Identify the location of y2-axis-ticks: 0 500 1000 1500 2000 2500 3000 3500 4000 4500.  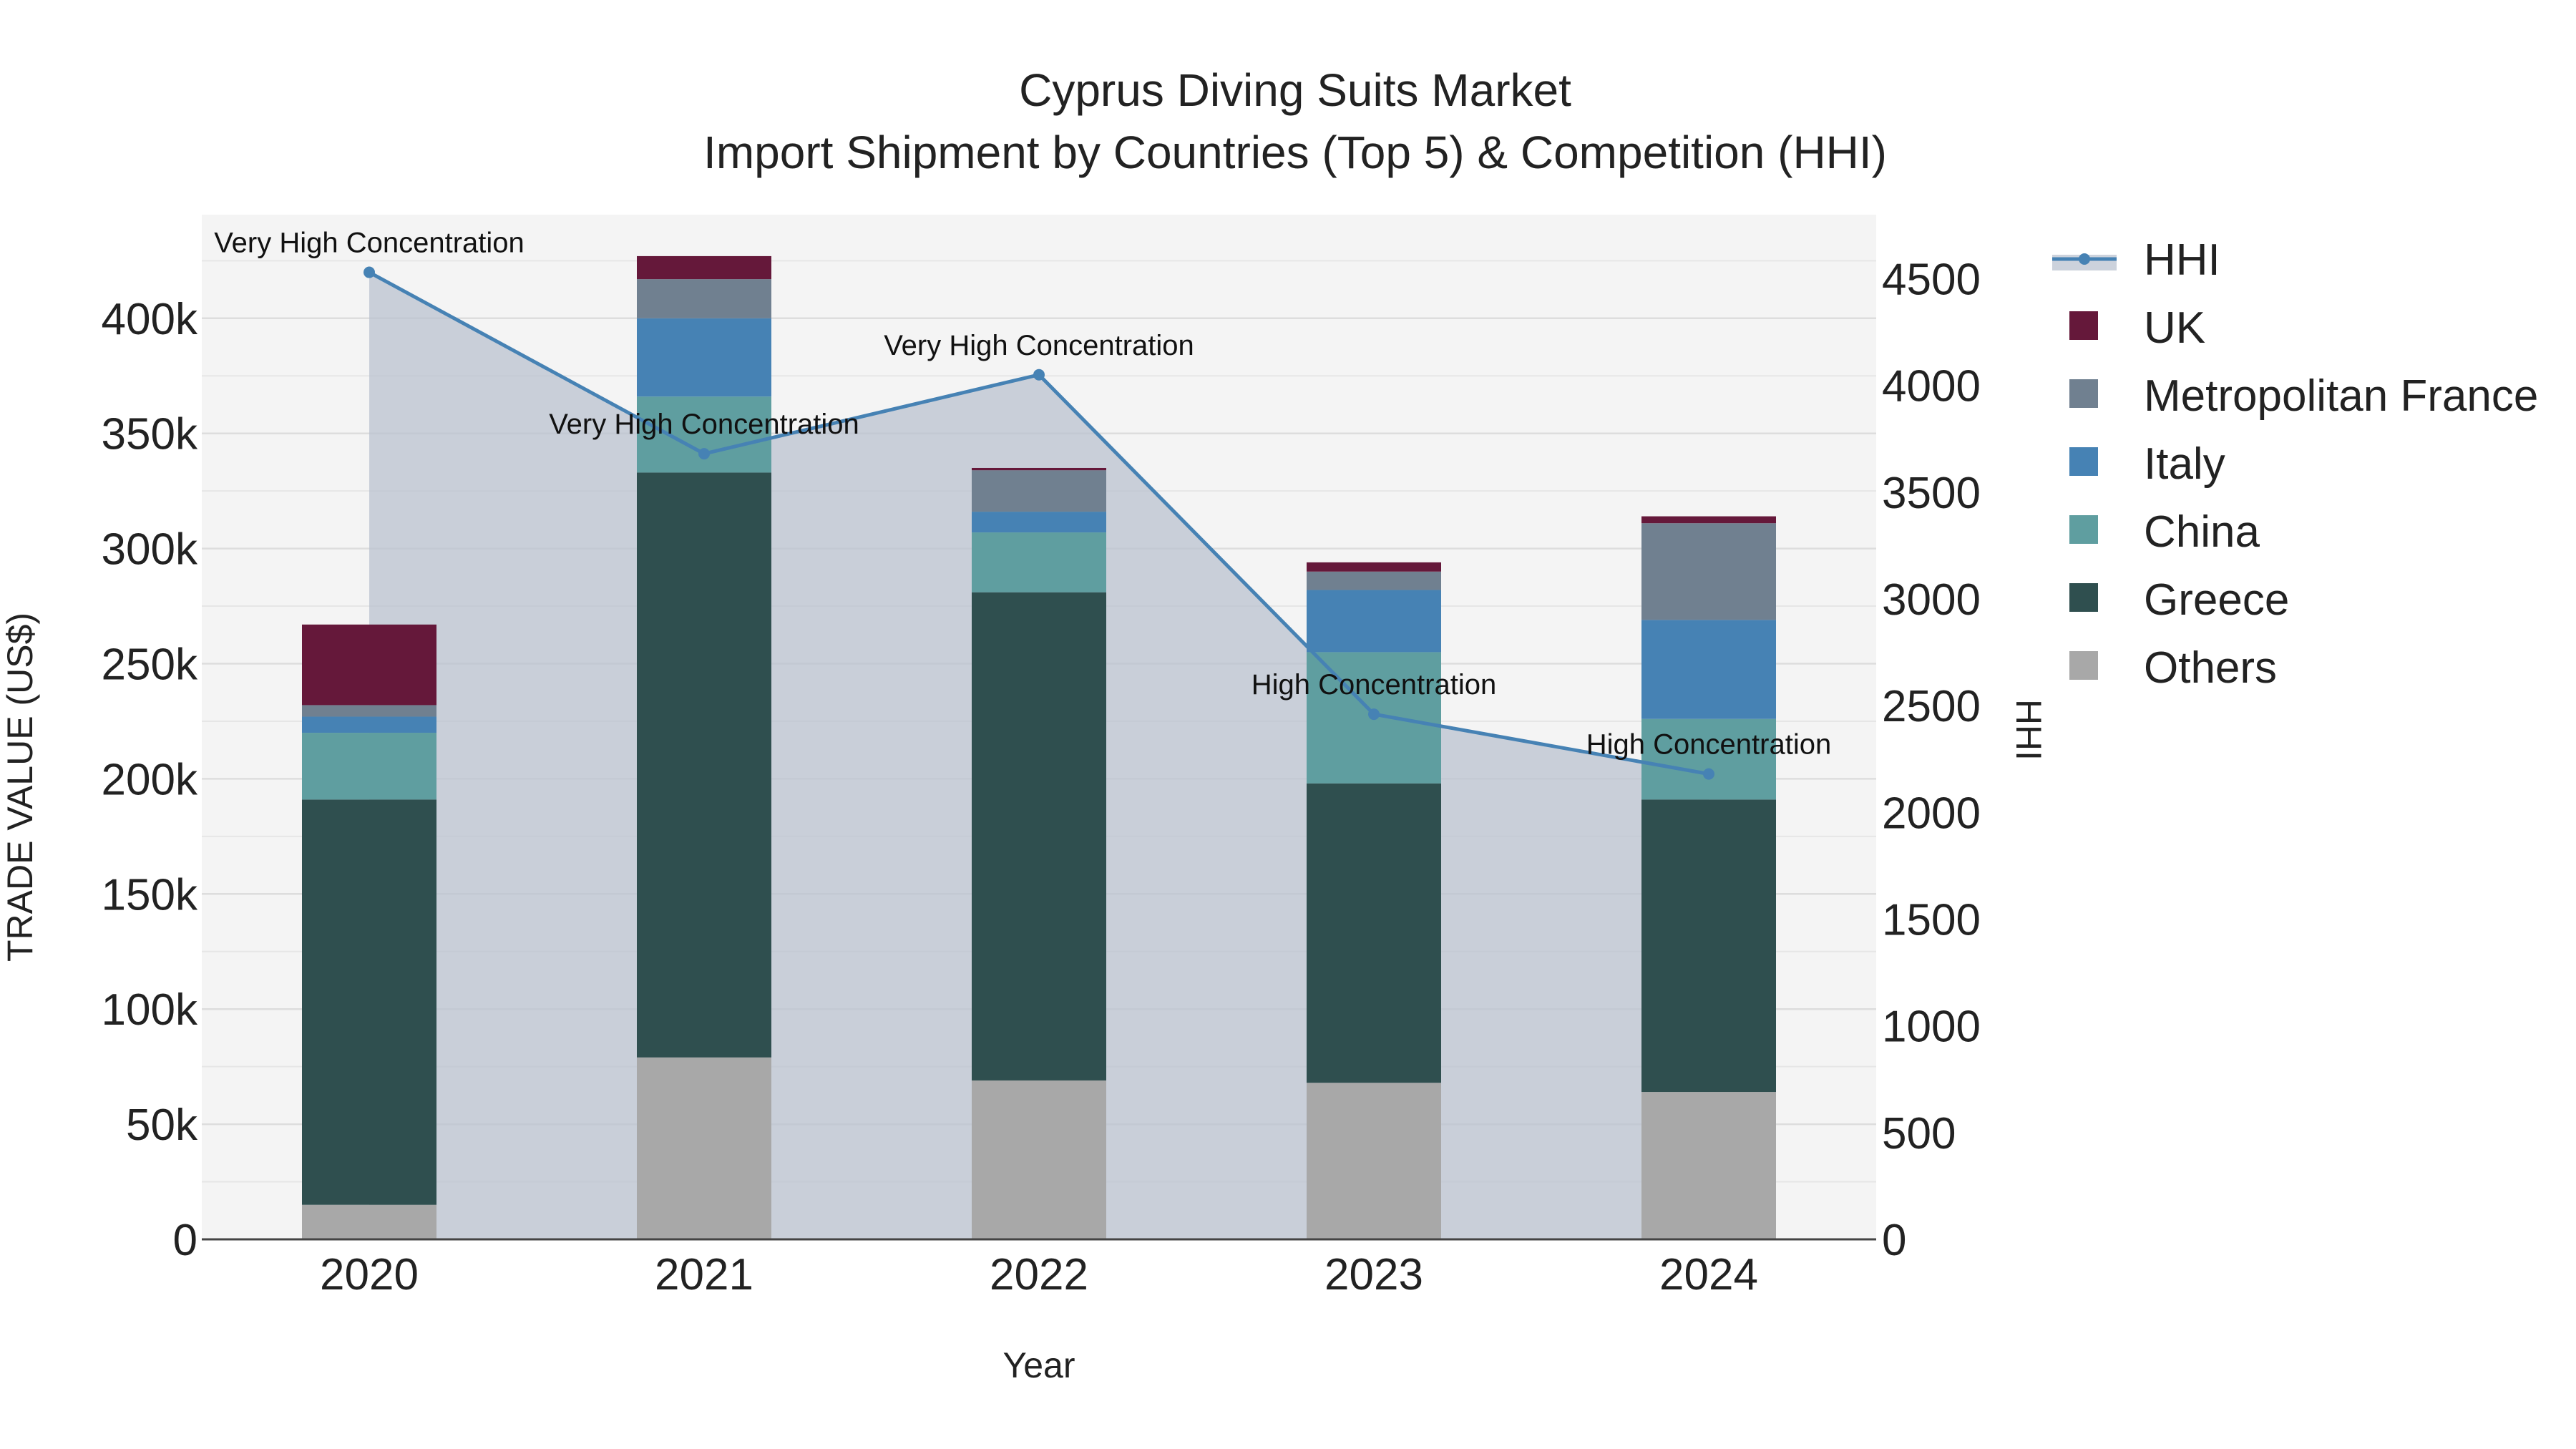
(1931, 760).